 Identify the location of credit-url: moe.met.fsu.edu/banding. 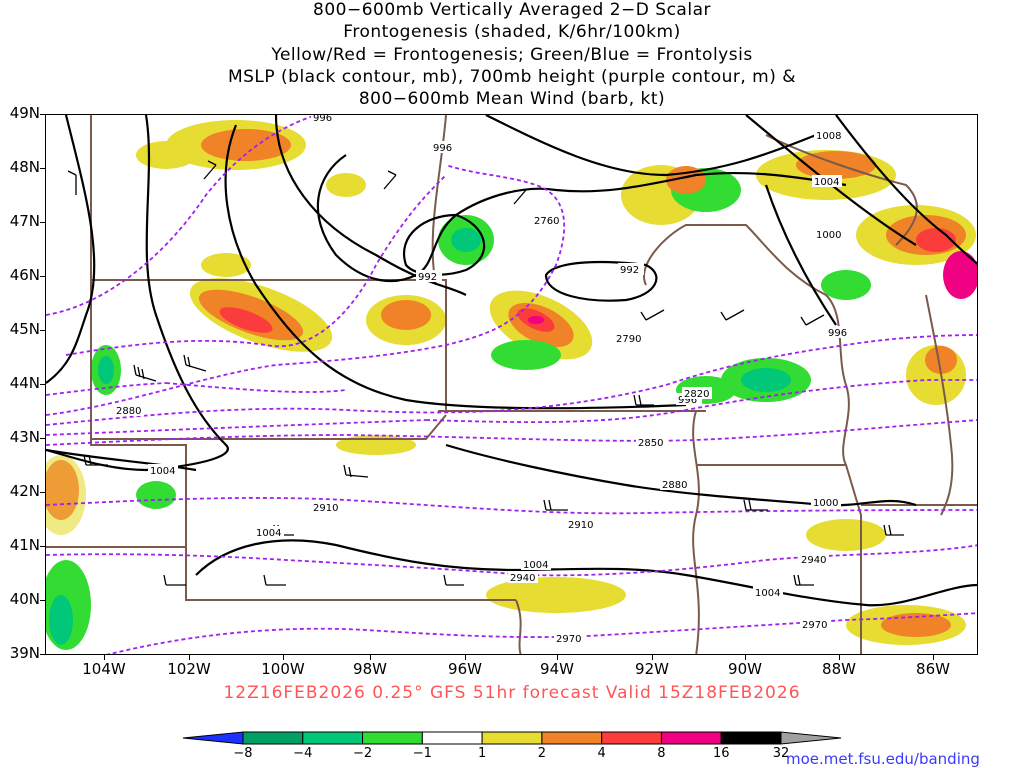
(883, 759).